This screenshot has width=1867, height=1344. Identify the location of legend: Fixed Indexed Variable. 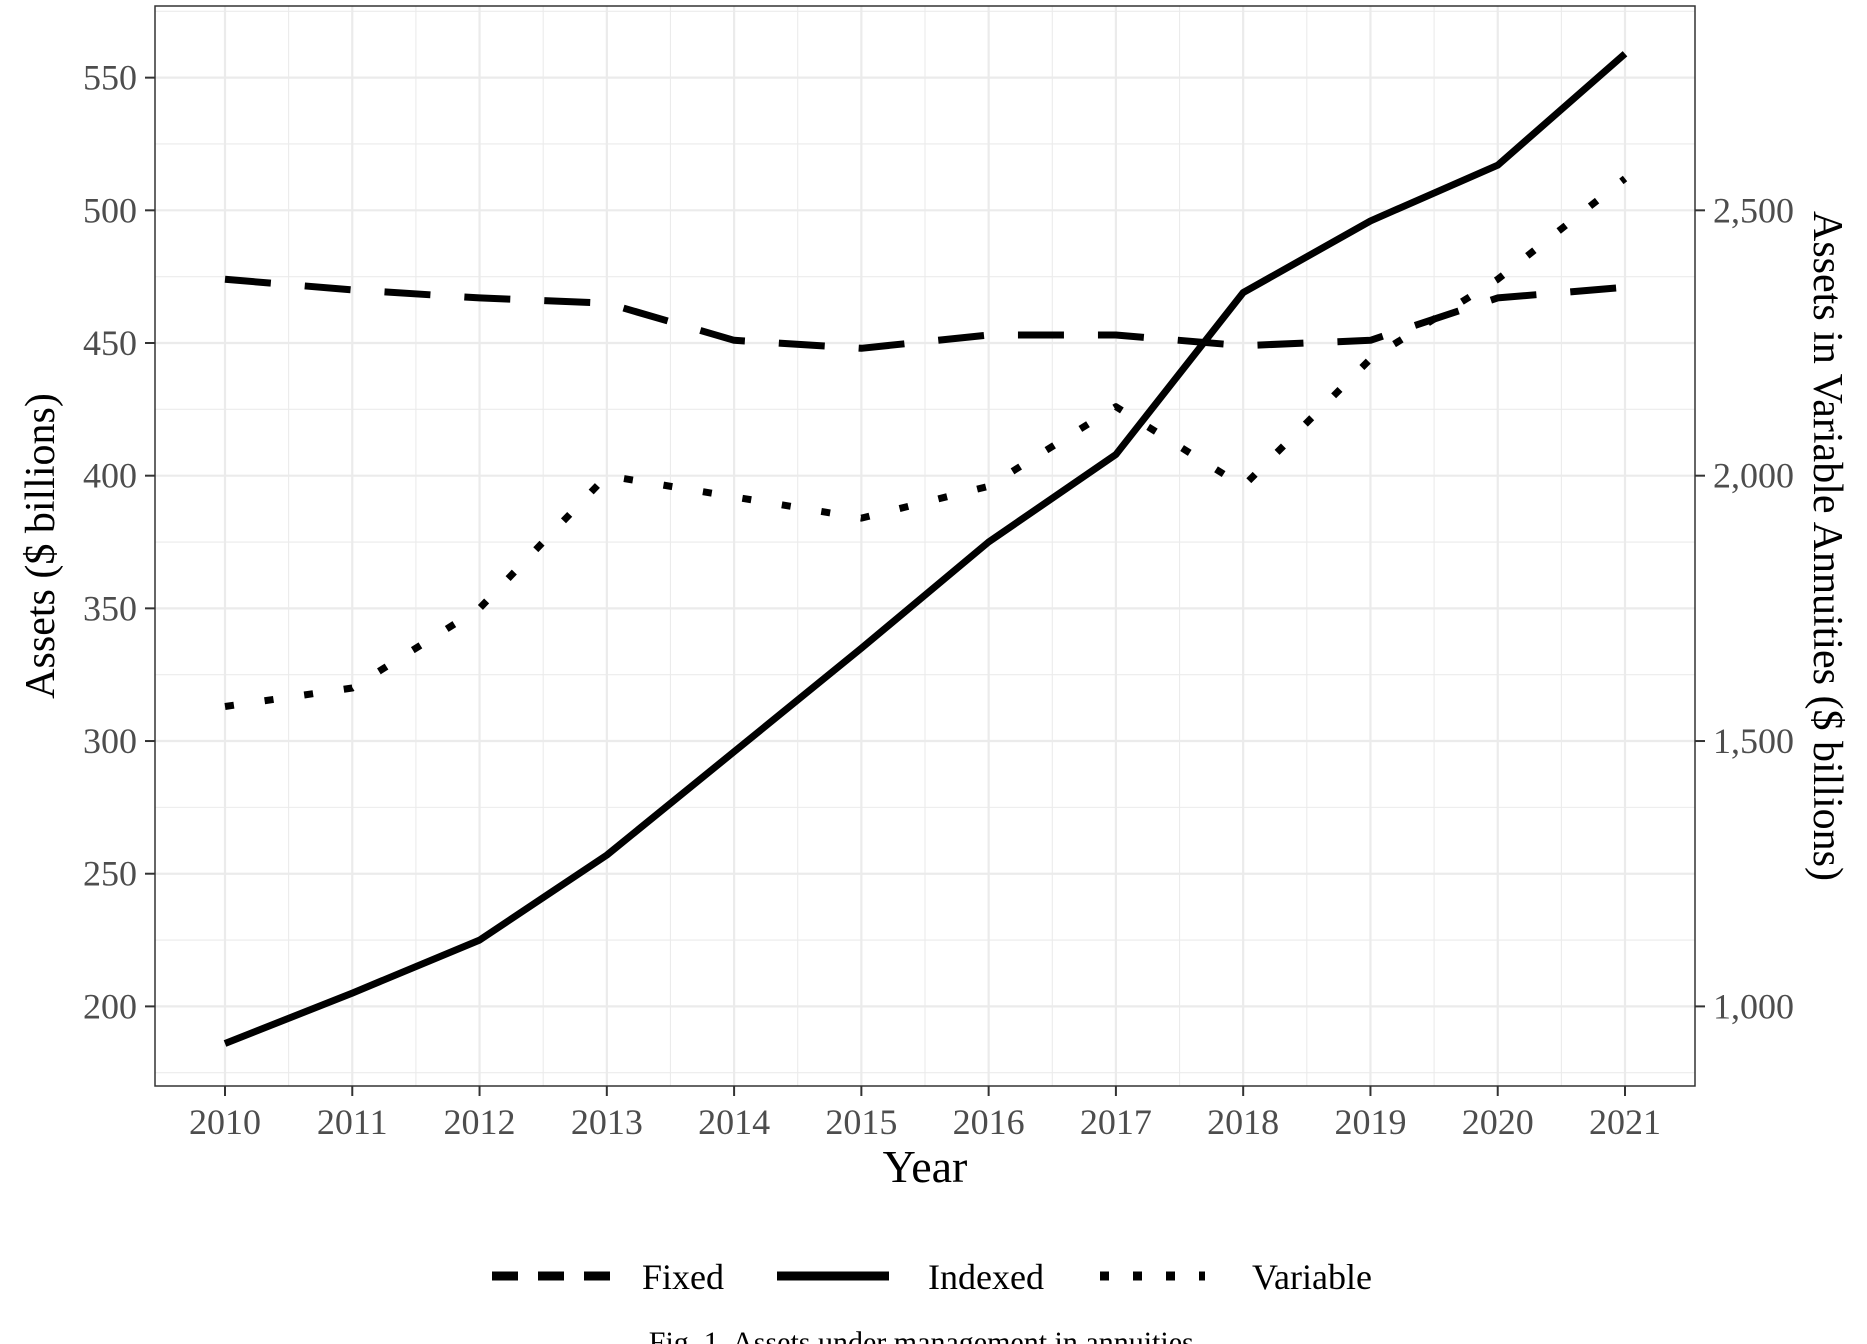
(932, 1277).